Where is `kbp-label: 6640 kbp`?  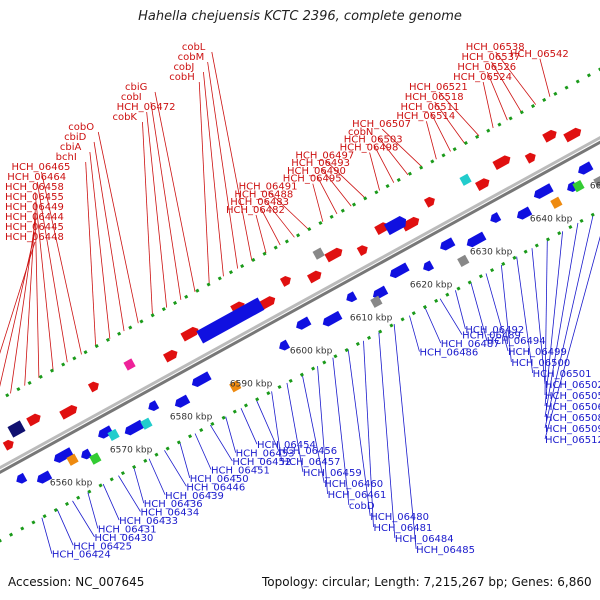 kbp-label: 6640 kbp is located at coordinates (551, 220).